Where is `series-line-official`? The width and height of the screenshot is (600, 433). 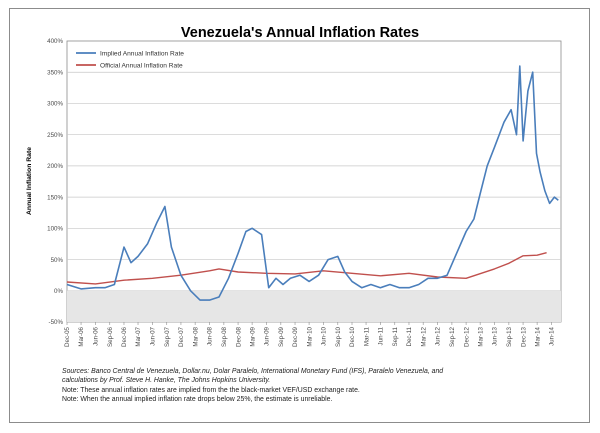
series-line-official is located at coordinates (306, 268).